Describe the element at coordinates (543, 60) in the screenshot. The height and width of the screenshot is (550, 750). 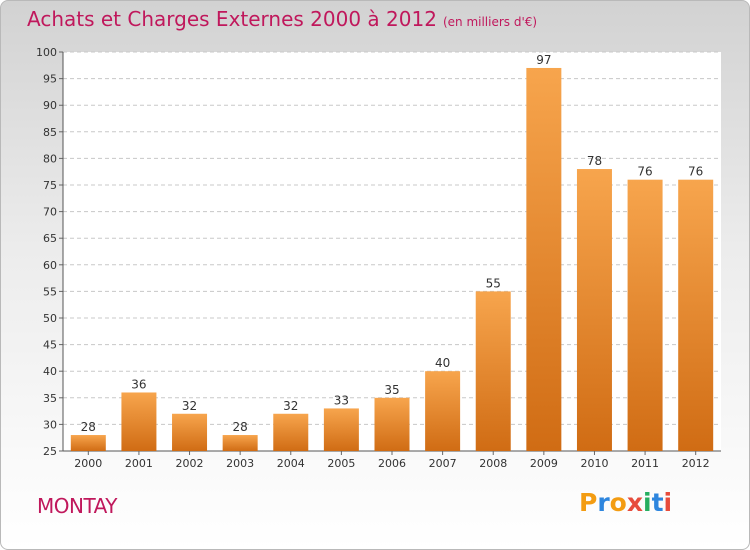
I see `data-label: 97` at that location.